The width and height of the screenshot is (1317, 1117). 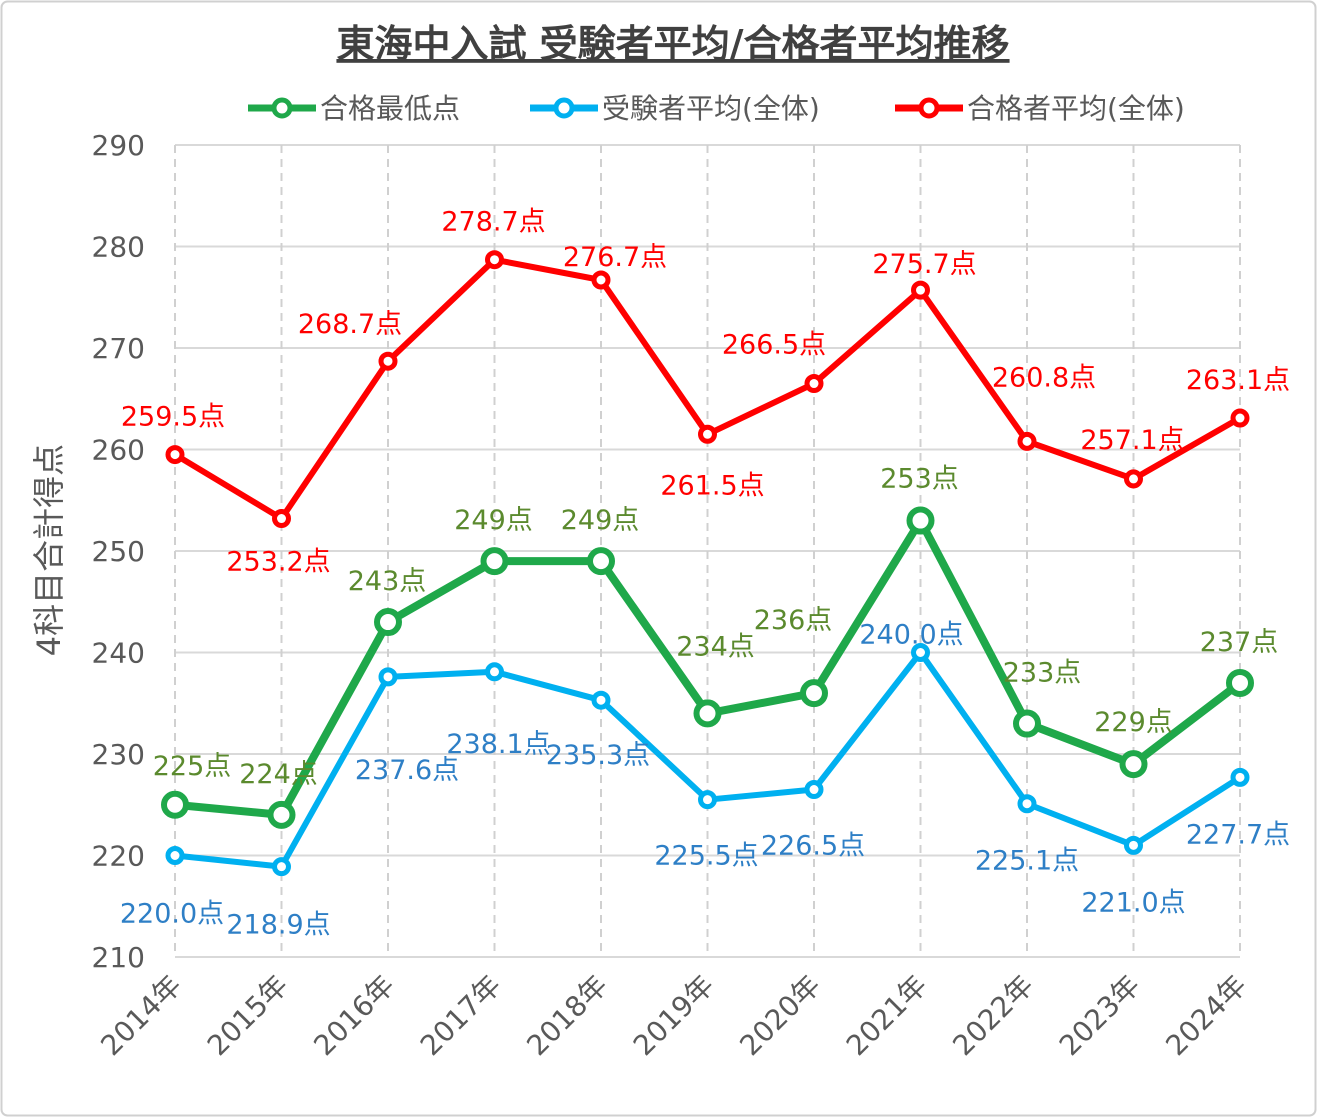 What do you see at coordinates (598, 755) in the screenshot?
I see `data-label: 235.3点` at bounding box center [598, 755].